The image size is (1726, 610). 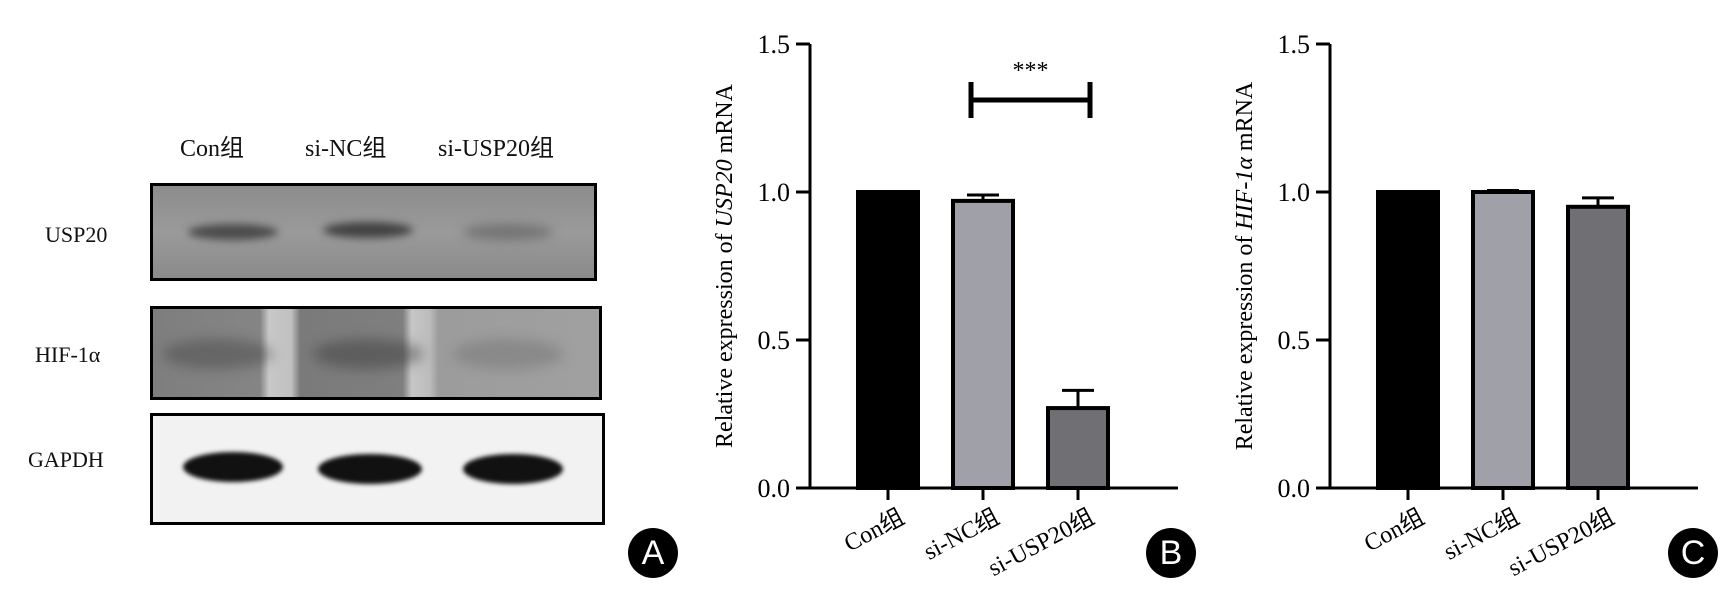 What do you see at coordinates (76, 234) in the screenshot?
I see `row-label-usp20: USP20` at bounding box center [76, 234].